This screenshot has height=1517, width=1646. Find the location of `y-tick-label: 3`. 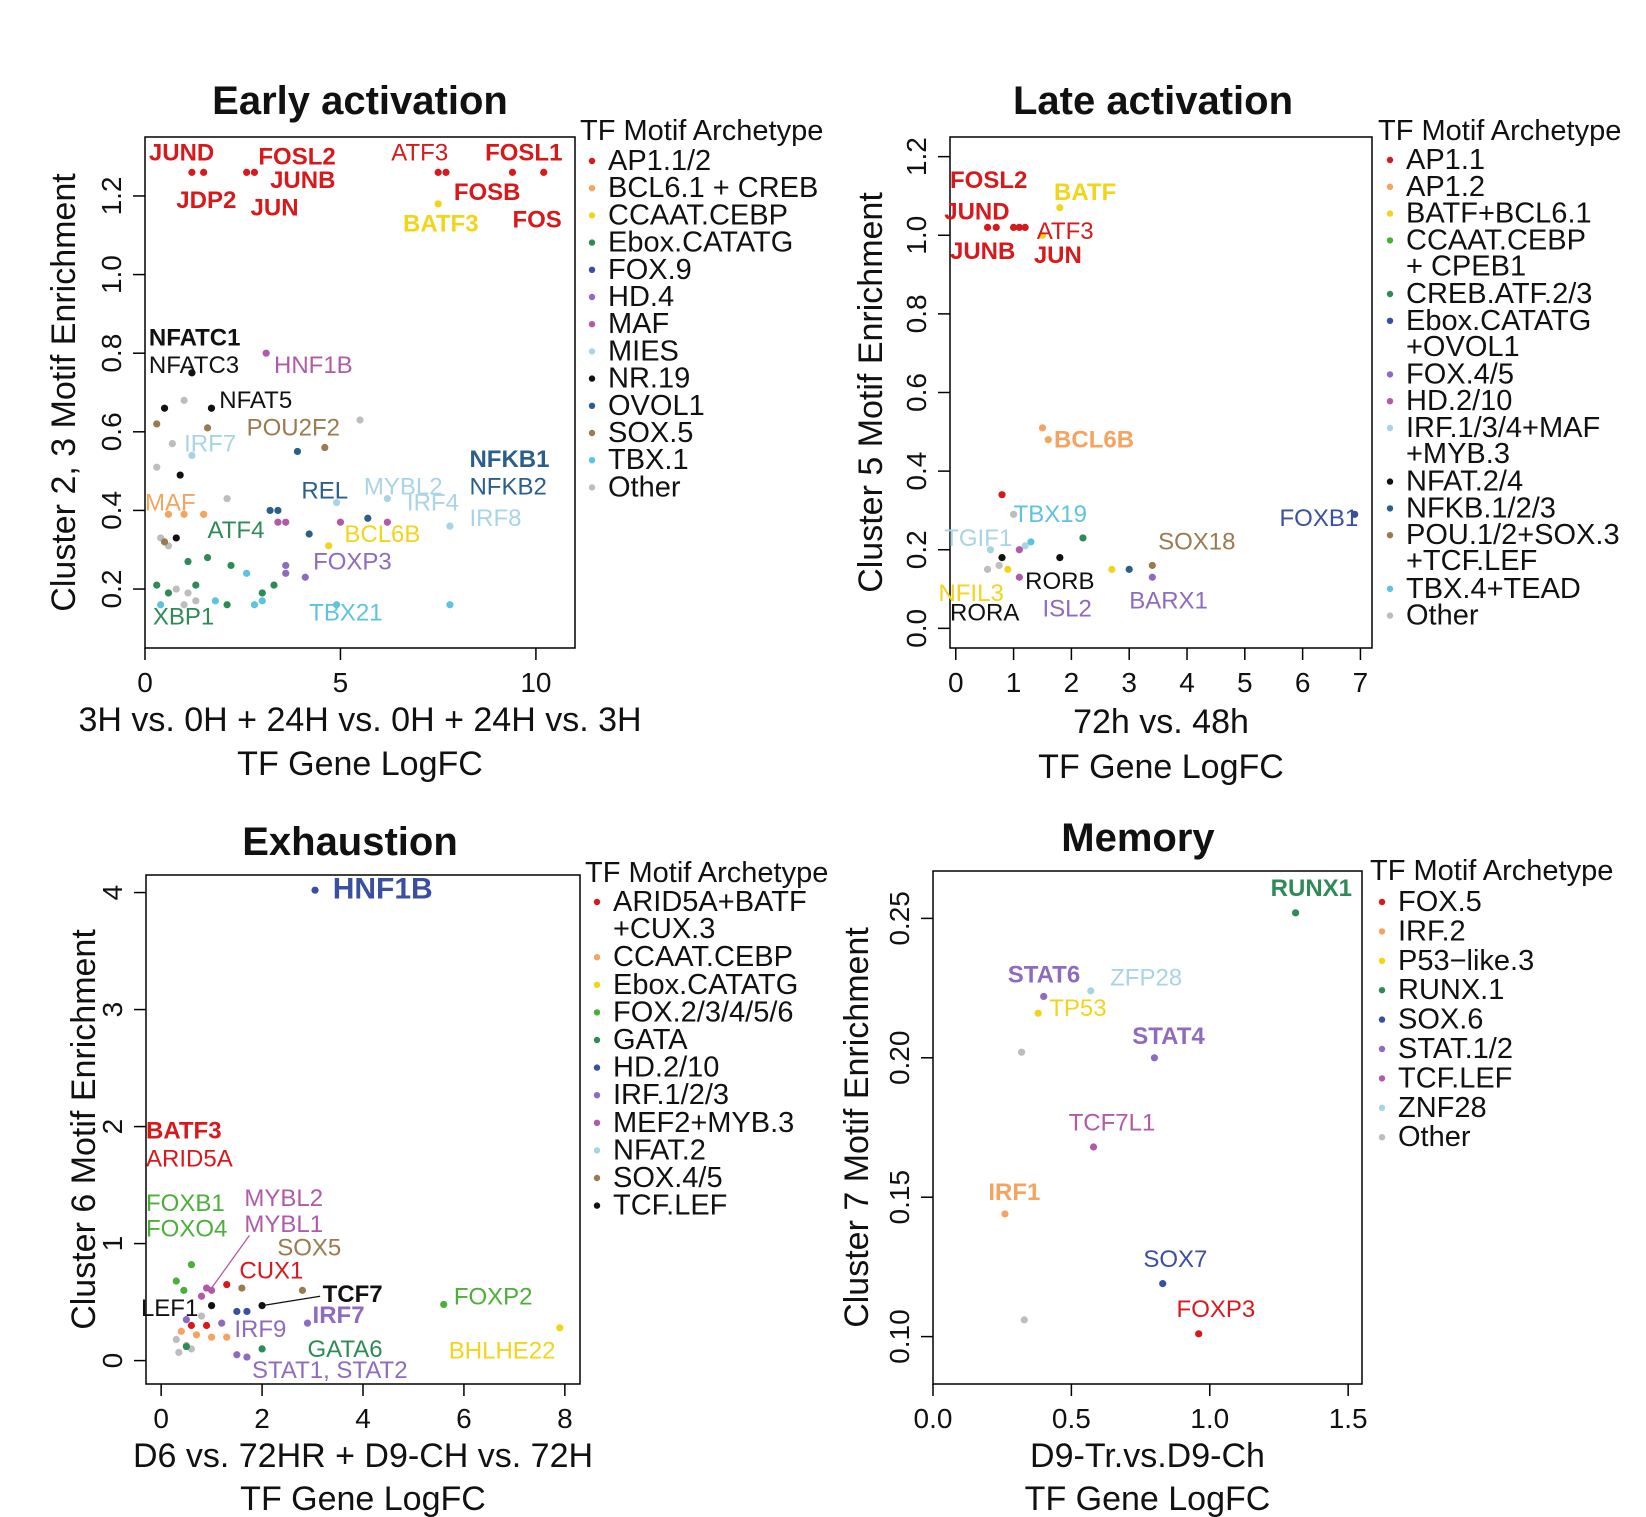

y-tick-label: 3 is located at coordinates (112, 1010).